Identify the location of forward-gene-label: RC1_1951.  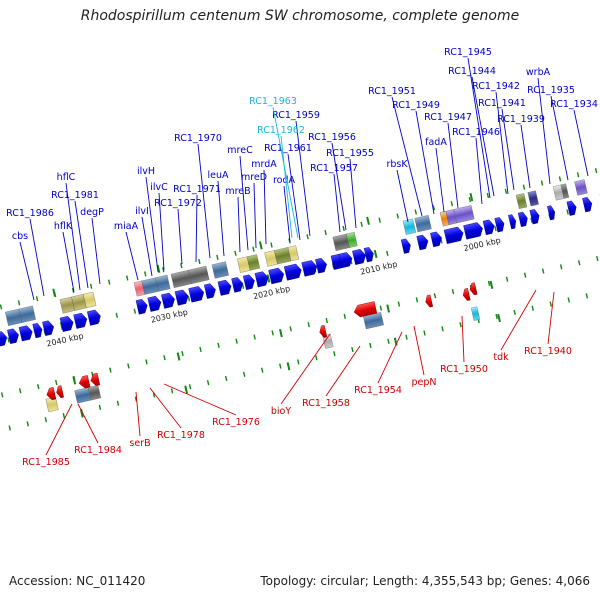
(392, 91).